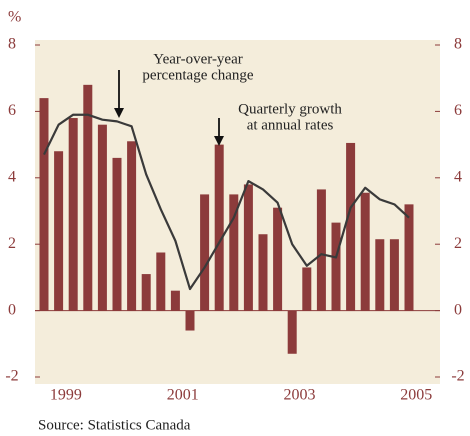 Image resolution: width=470 pixels, height=436 pixels. I want to click on y2-tick-label: -2, so click(457, 376).